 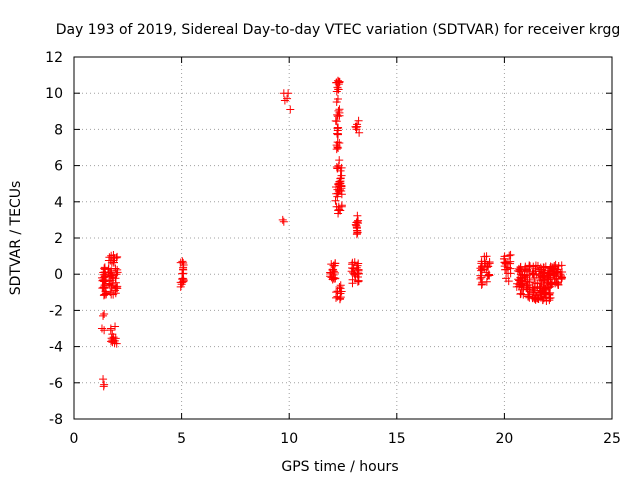 What do you see at coordinates (58, 275) in the screenshot?
I see `y-tick-label: 0` at bounding box center [58, 275].